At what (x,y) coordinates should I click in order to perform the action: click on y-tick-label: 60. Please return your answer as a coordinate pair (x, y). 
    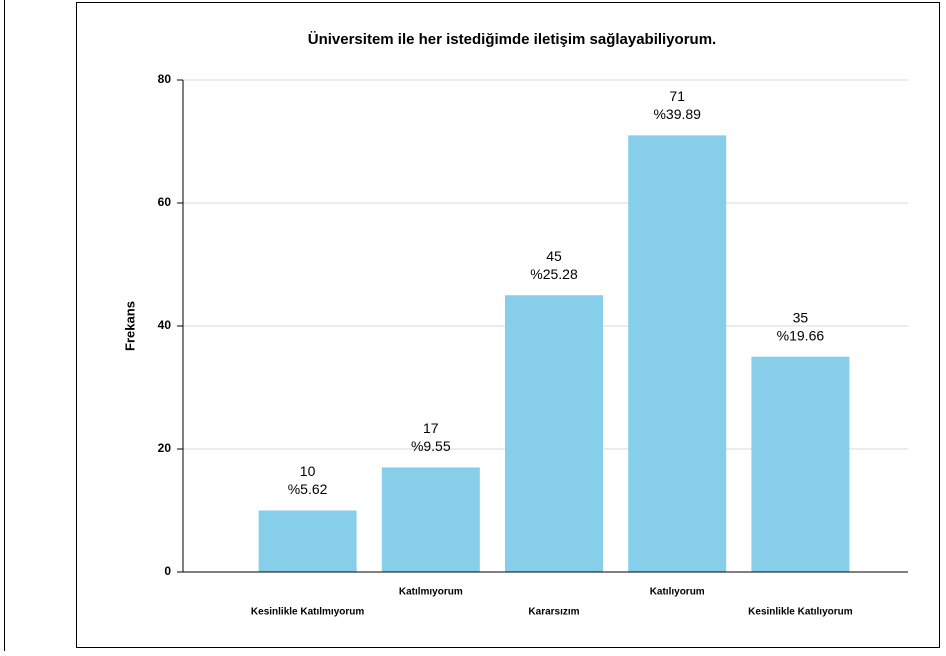
    Looking at the image, I should click on (165, 202).